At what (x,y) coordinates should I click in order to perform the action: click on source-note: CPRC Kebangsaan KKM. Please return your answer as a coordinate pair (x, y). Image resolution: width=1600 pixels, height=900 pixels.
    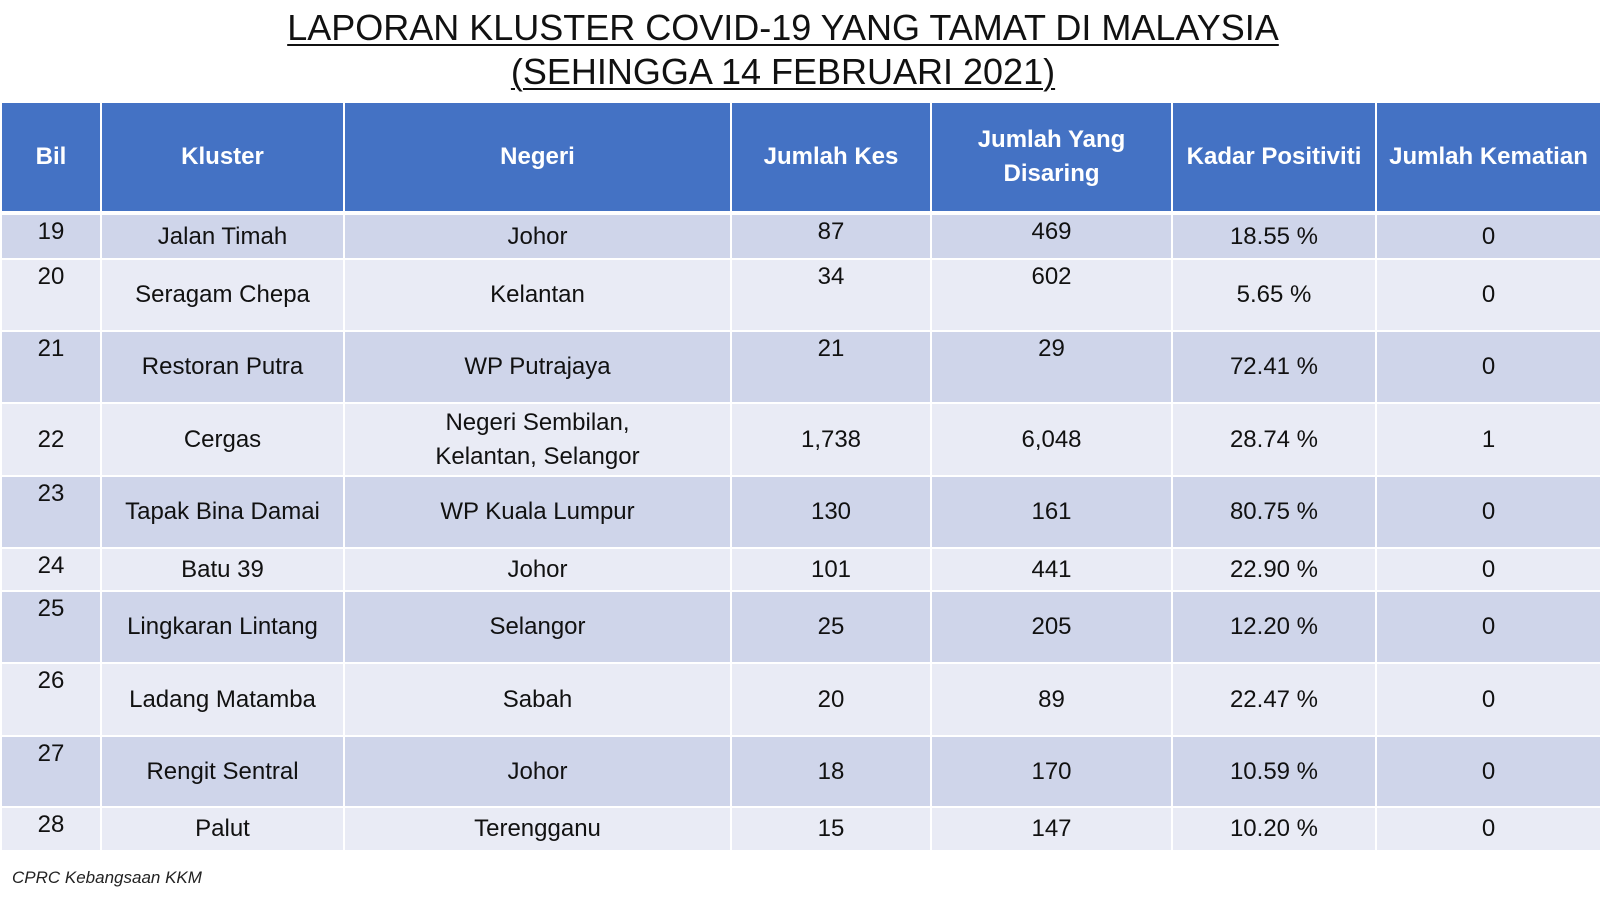
    Looking at the image, I should click on (107, 877).